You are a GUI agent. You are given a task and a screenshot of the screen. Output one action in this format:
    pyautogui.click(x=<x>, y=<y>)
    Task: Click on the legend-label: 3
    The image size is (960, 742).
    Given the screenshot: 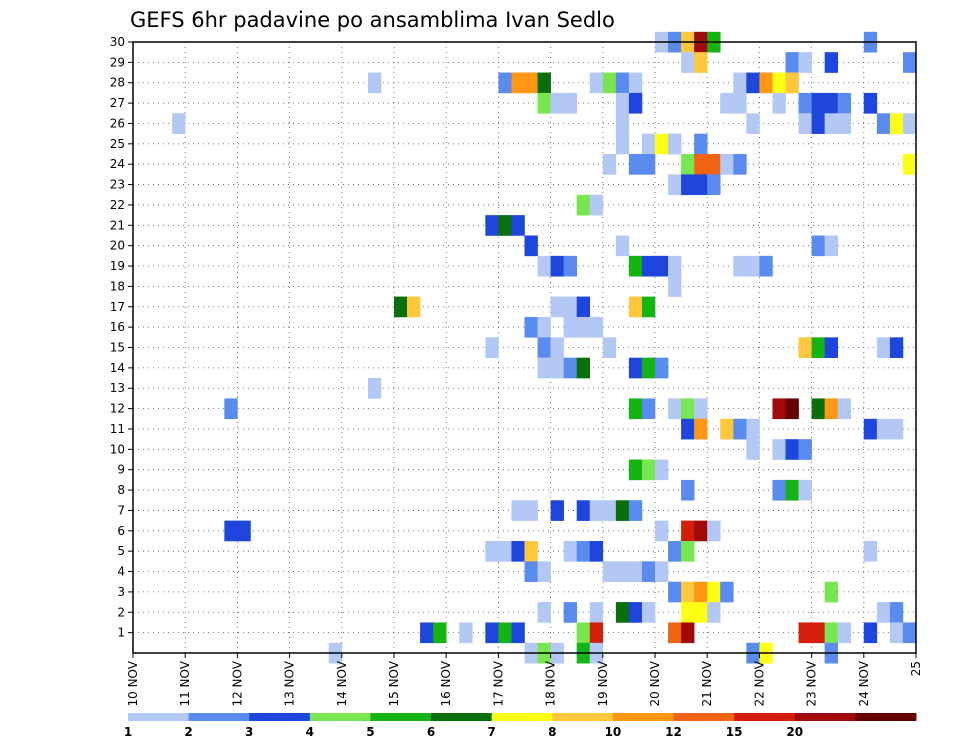 What is the action you would take?
    pyautogui.click(x=249, y=732)
    